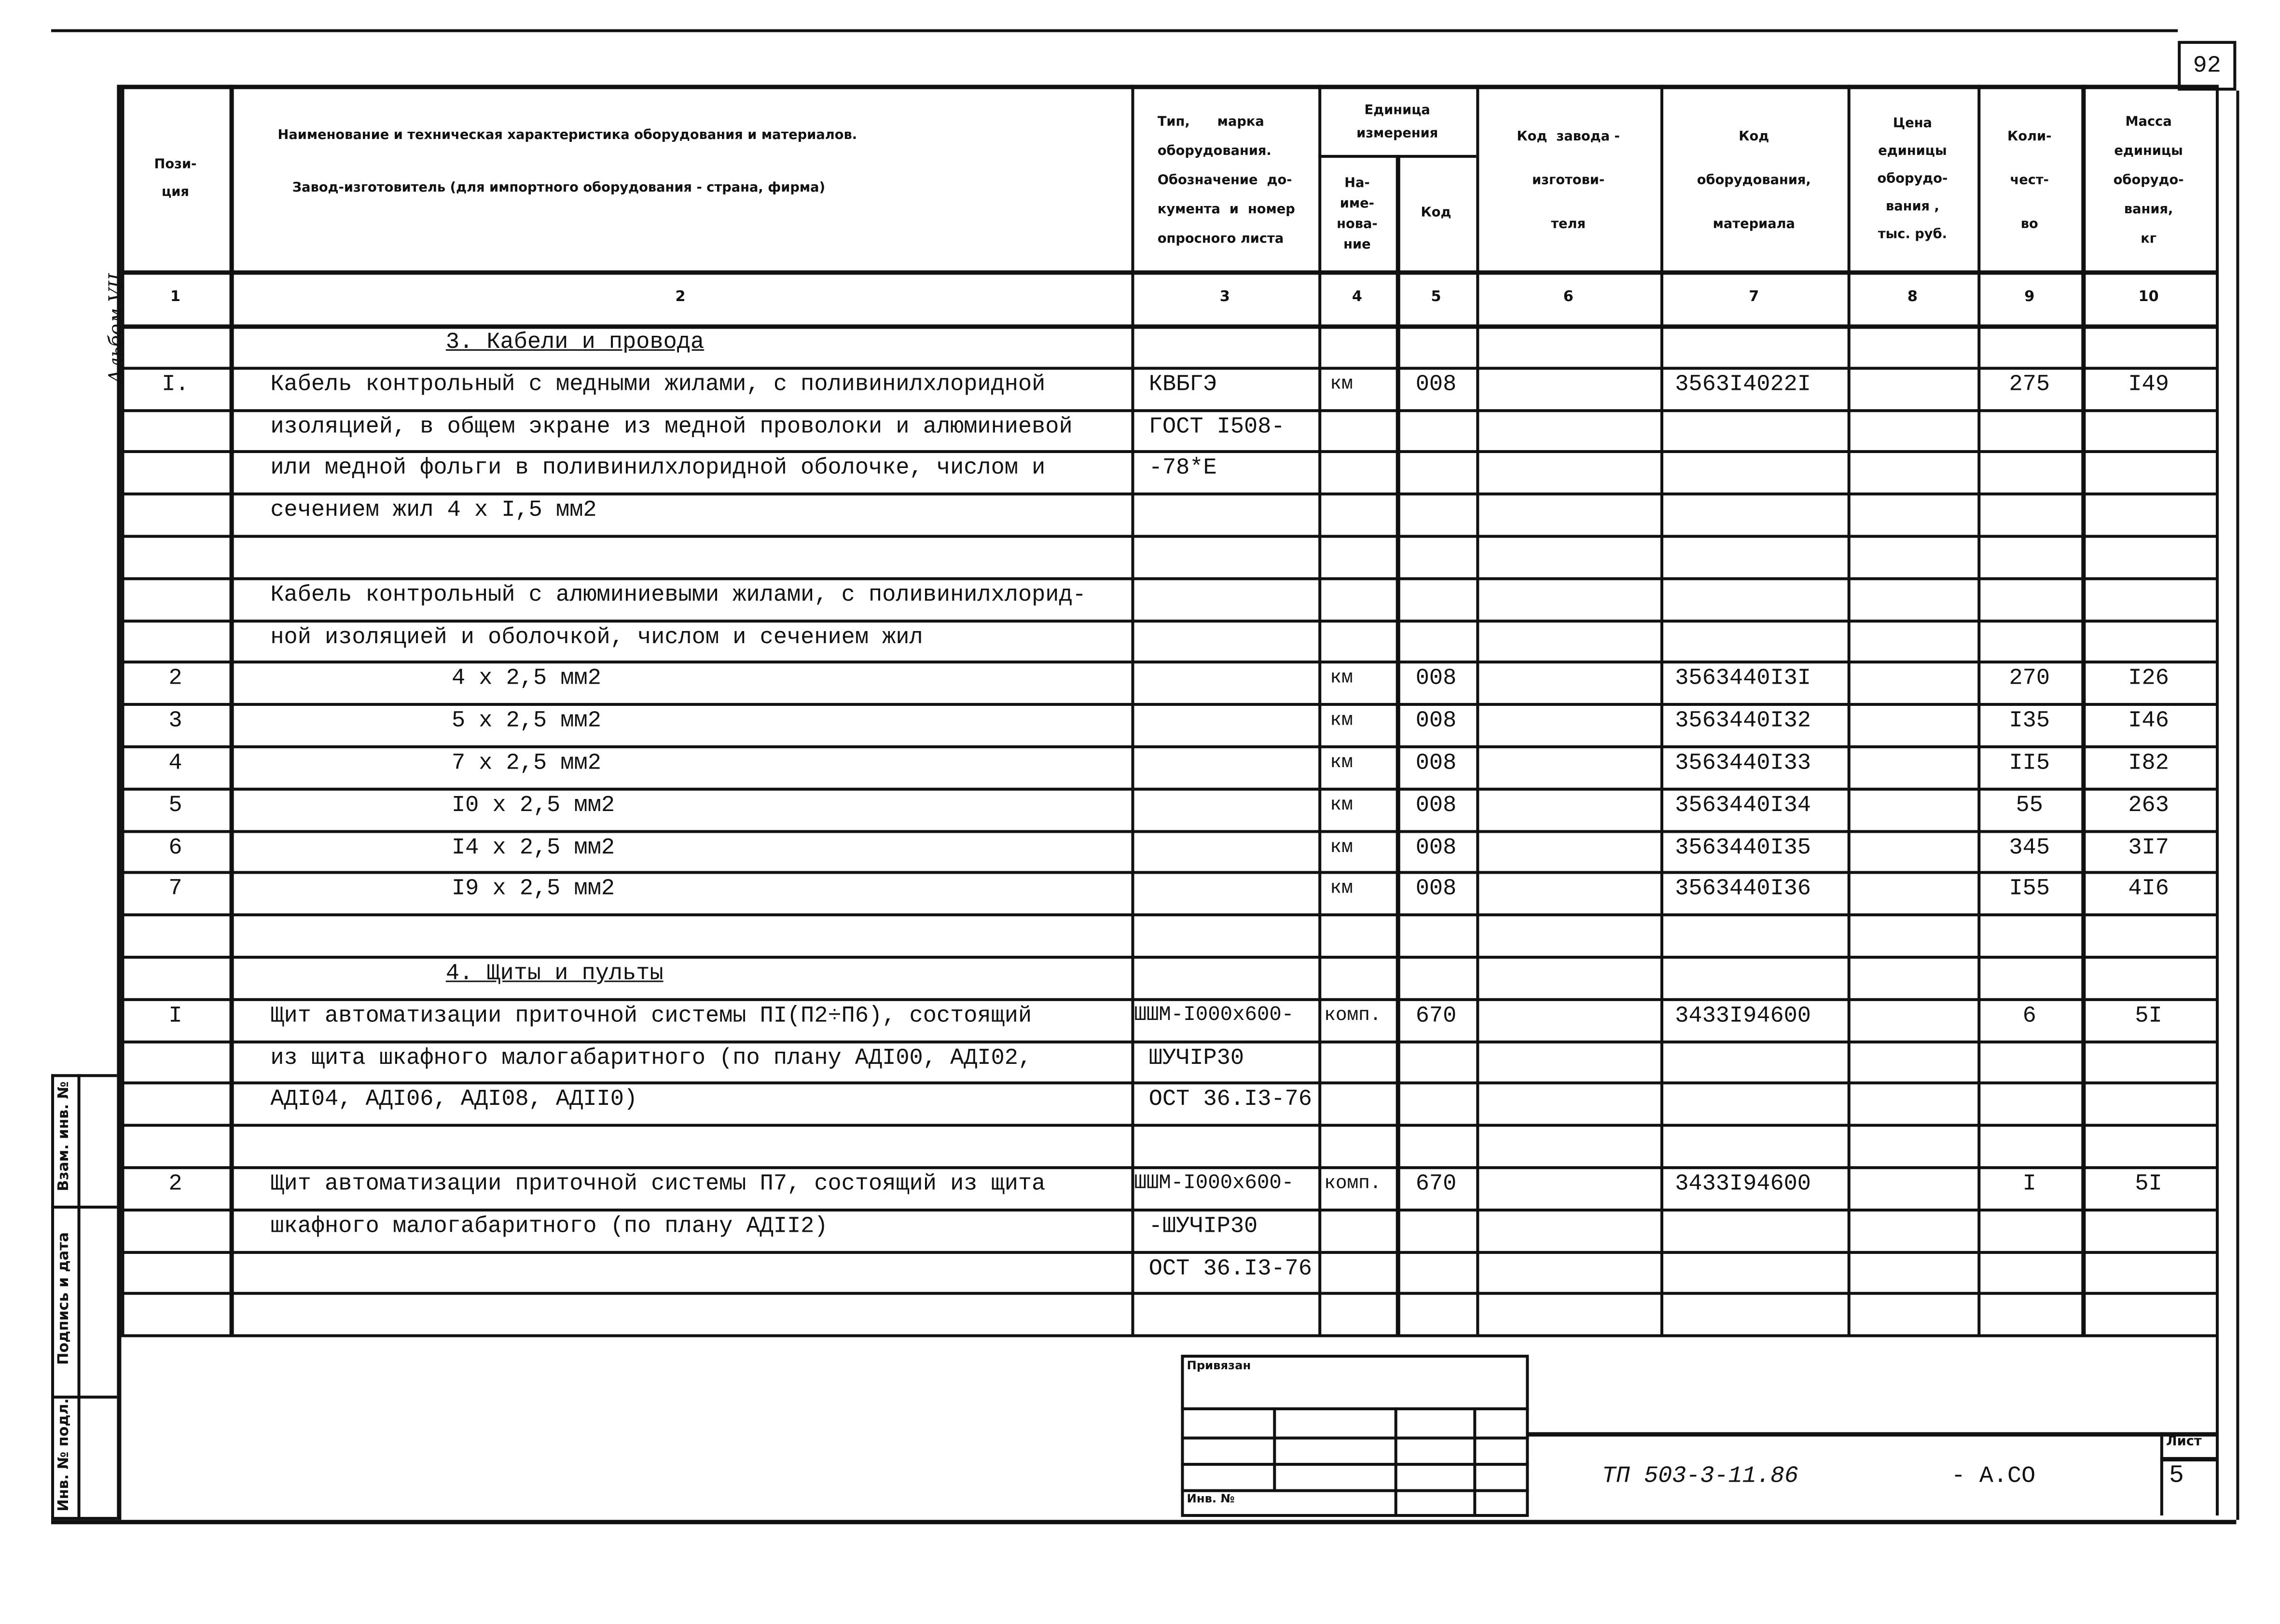 The image size is (2280, 1624). What do you see at coordinates (575, 342) in the screenshot?
I see `cell-name: 3. Кабели и провода` at bounding box center [575, 342].